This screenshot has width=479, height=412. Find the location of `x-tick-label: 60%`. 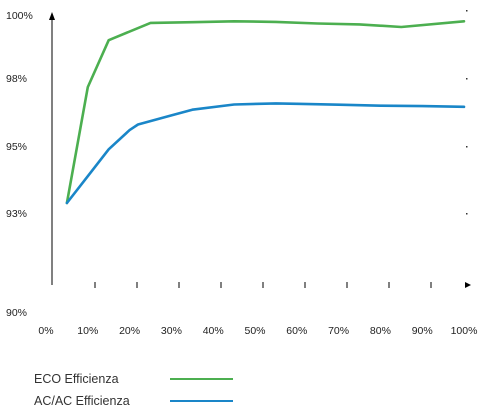

x-tick-label: 60% is located at coordinates (296, 331).